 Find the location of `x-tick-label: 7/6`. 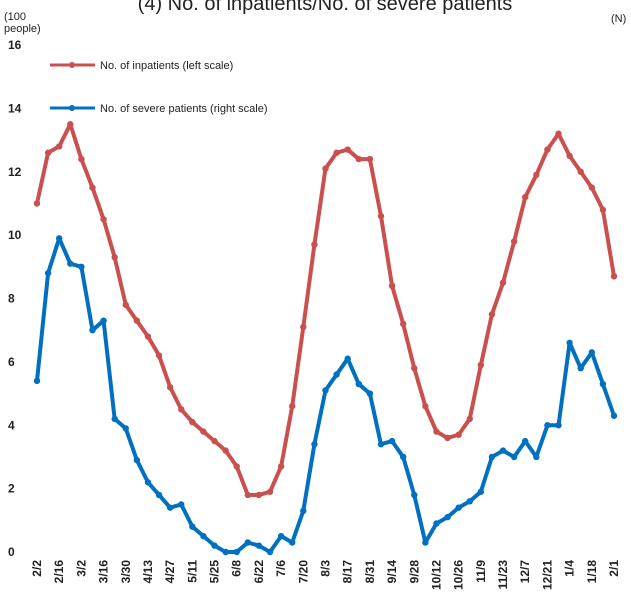

x-tick-label: 7/6 is located at coordinates (281, 568).